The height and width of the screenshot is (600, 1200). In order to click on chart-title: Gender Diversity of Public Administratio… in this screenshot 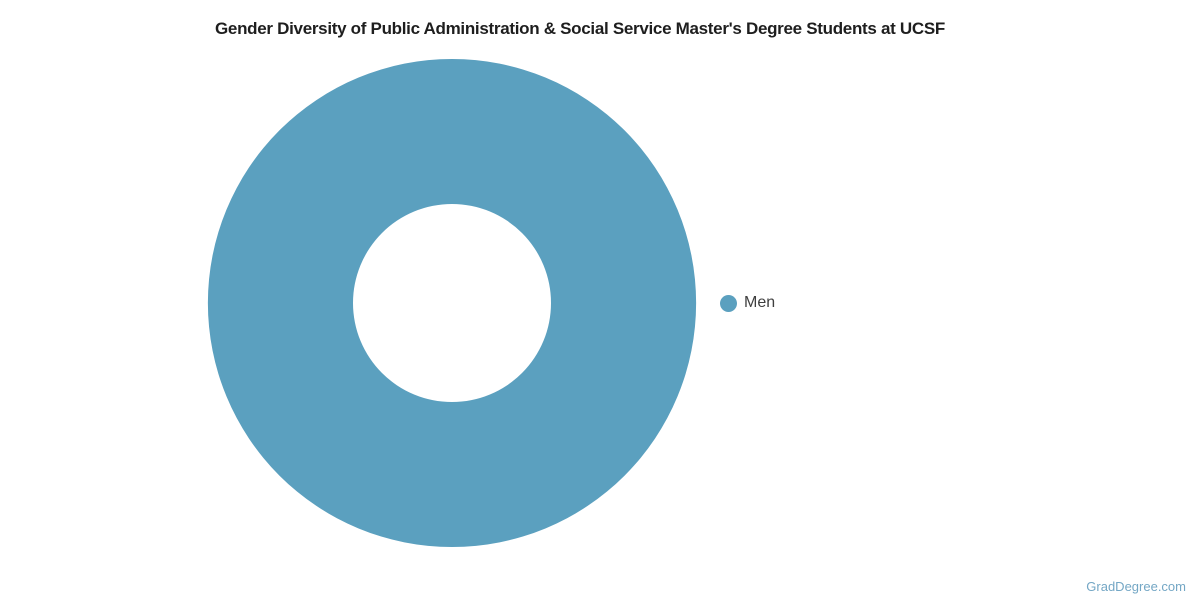, I will do `click(580, 28)`.